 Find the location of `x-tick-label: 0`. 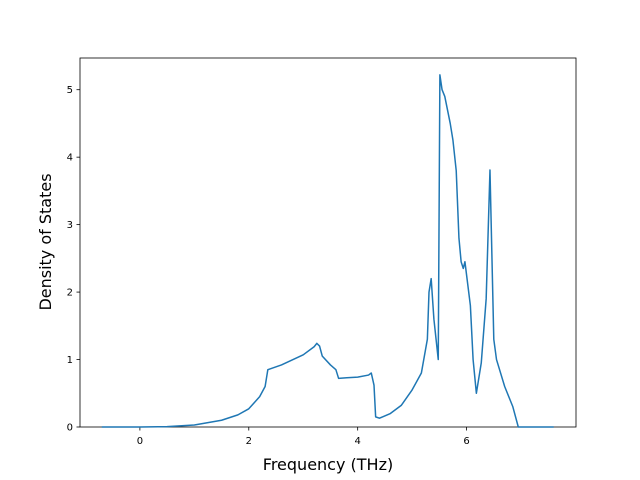

x-tick-label: 0 is located at coordinates (140, 441).